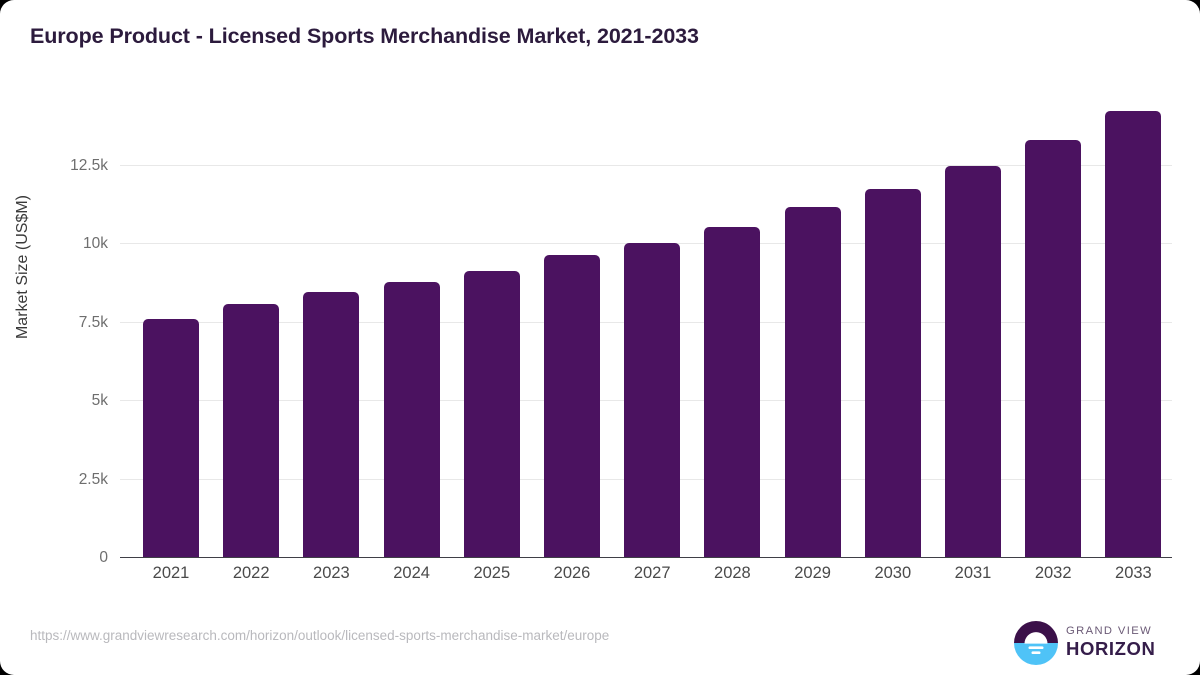 Image resolution: width=1200 pixels, height=675 pixels. I want to click on x-tick-label: 2022, so click(251, 573).